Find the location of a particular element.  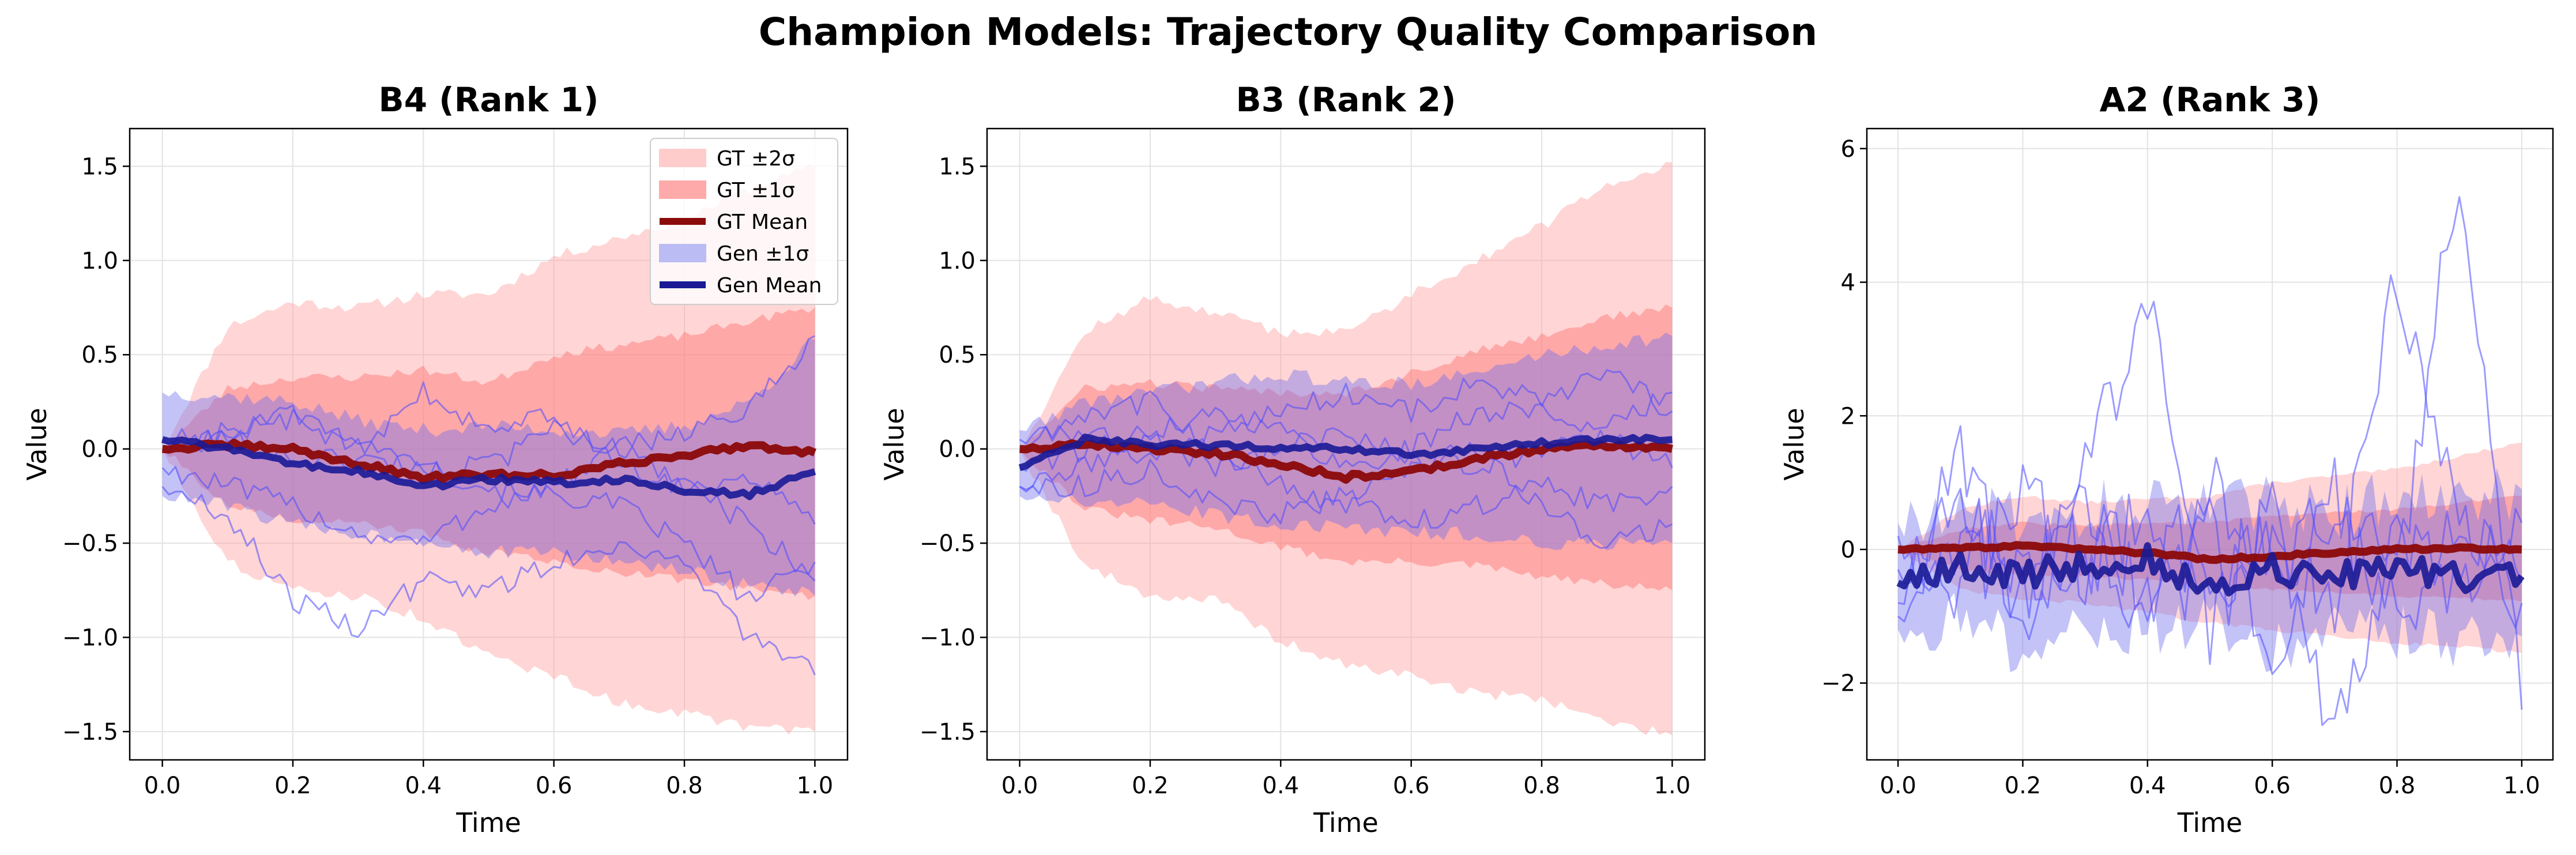

panel-title: B3 (Rank 2) is located at coordinates (1346, 99).